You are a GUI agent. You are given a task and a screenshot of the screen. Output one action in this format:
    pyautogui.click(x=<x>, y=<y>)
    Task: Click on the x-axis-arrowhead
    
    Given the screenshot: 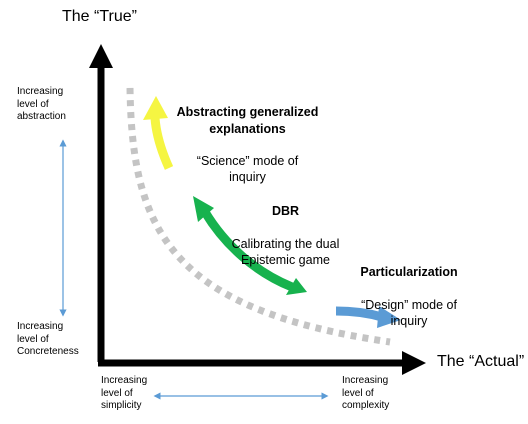 What is the action you would take?
    pyautogui.click(x=414, y=363)
    